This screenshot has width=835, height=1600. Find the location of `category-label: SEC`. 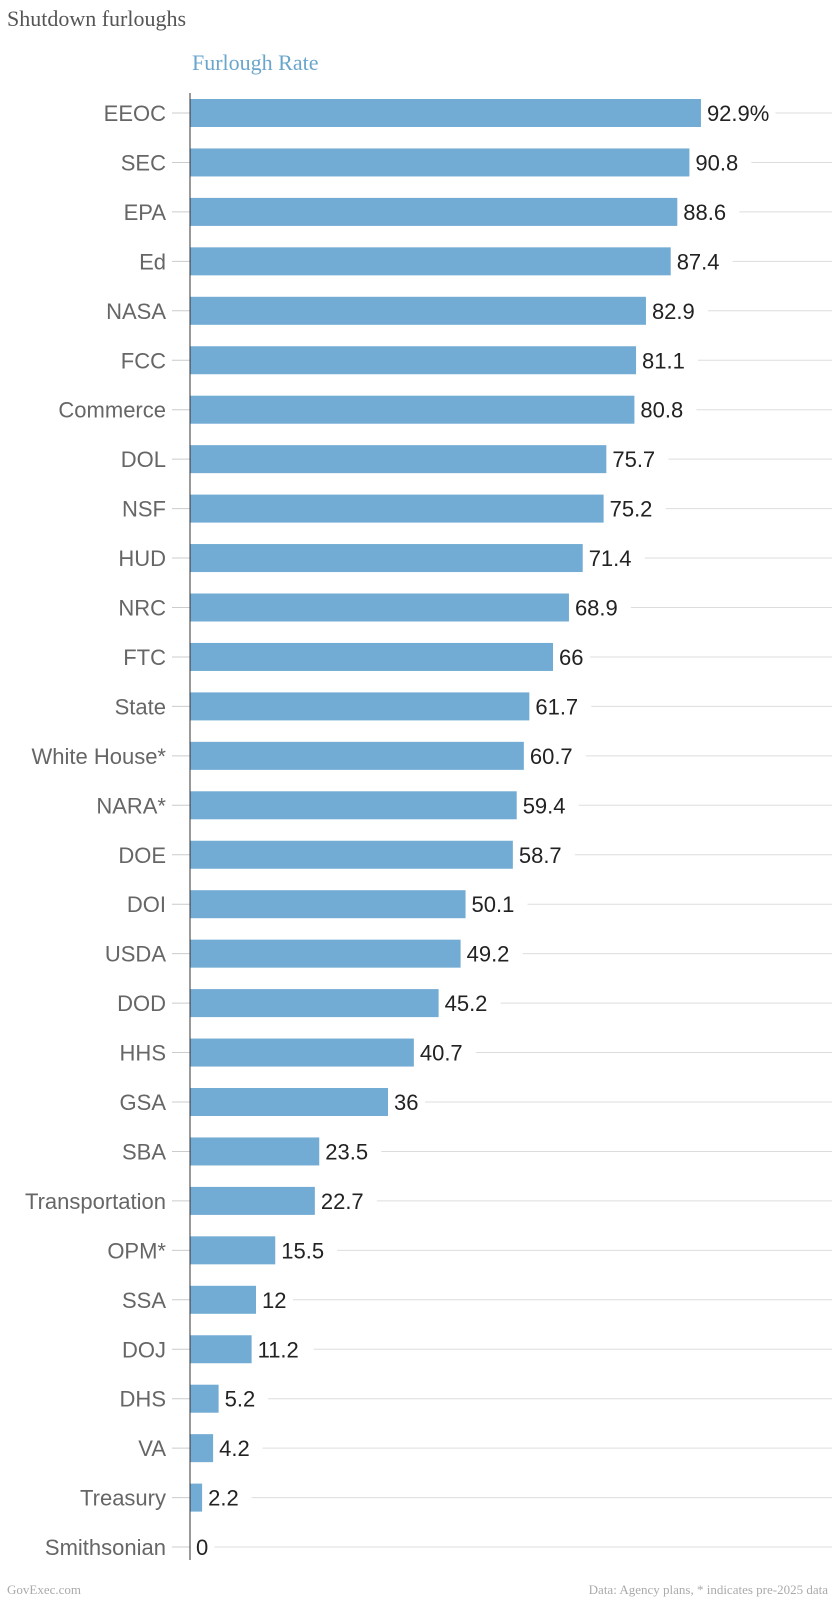

category-label: SEC is located at coordinates (143, 162).